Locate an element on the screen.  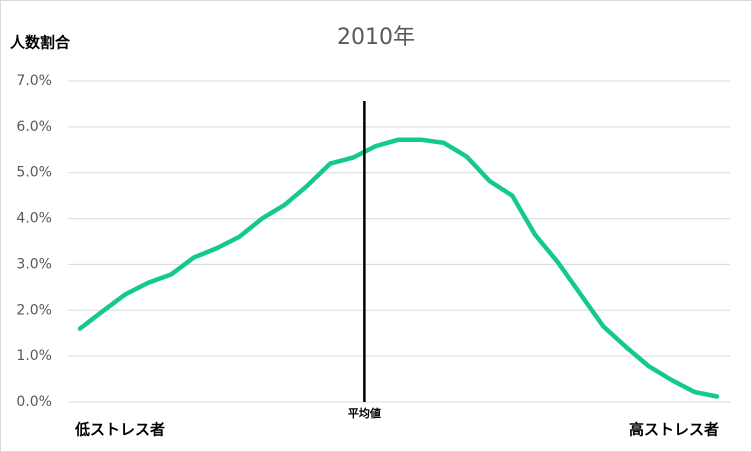
y-axis-label: 人数割合 is located at coordinates (40, 43).